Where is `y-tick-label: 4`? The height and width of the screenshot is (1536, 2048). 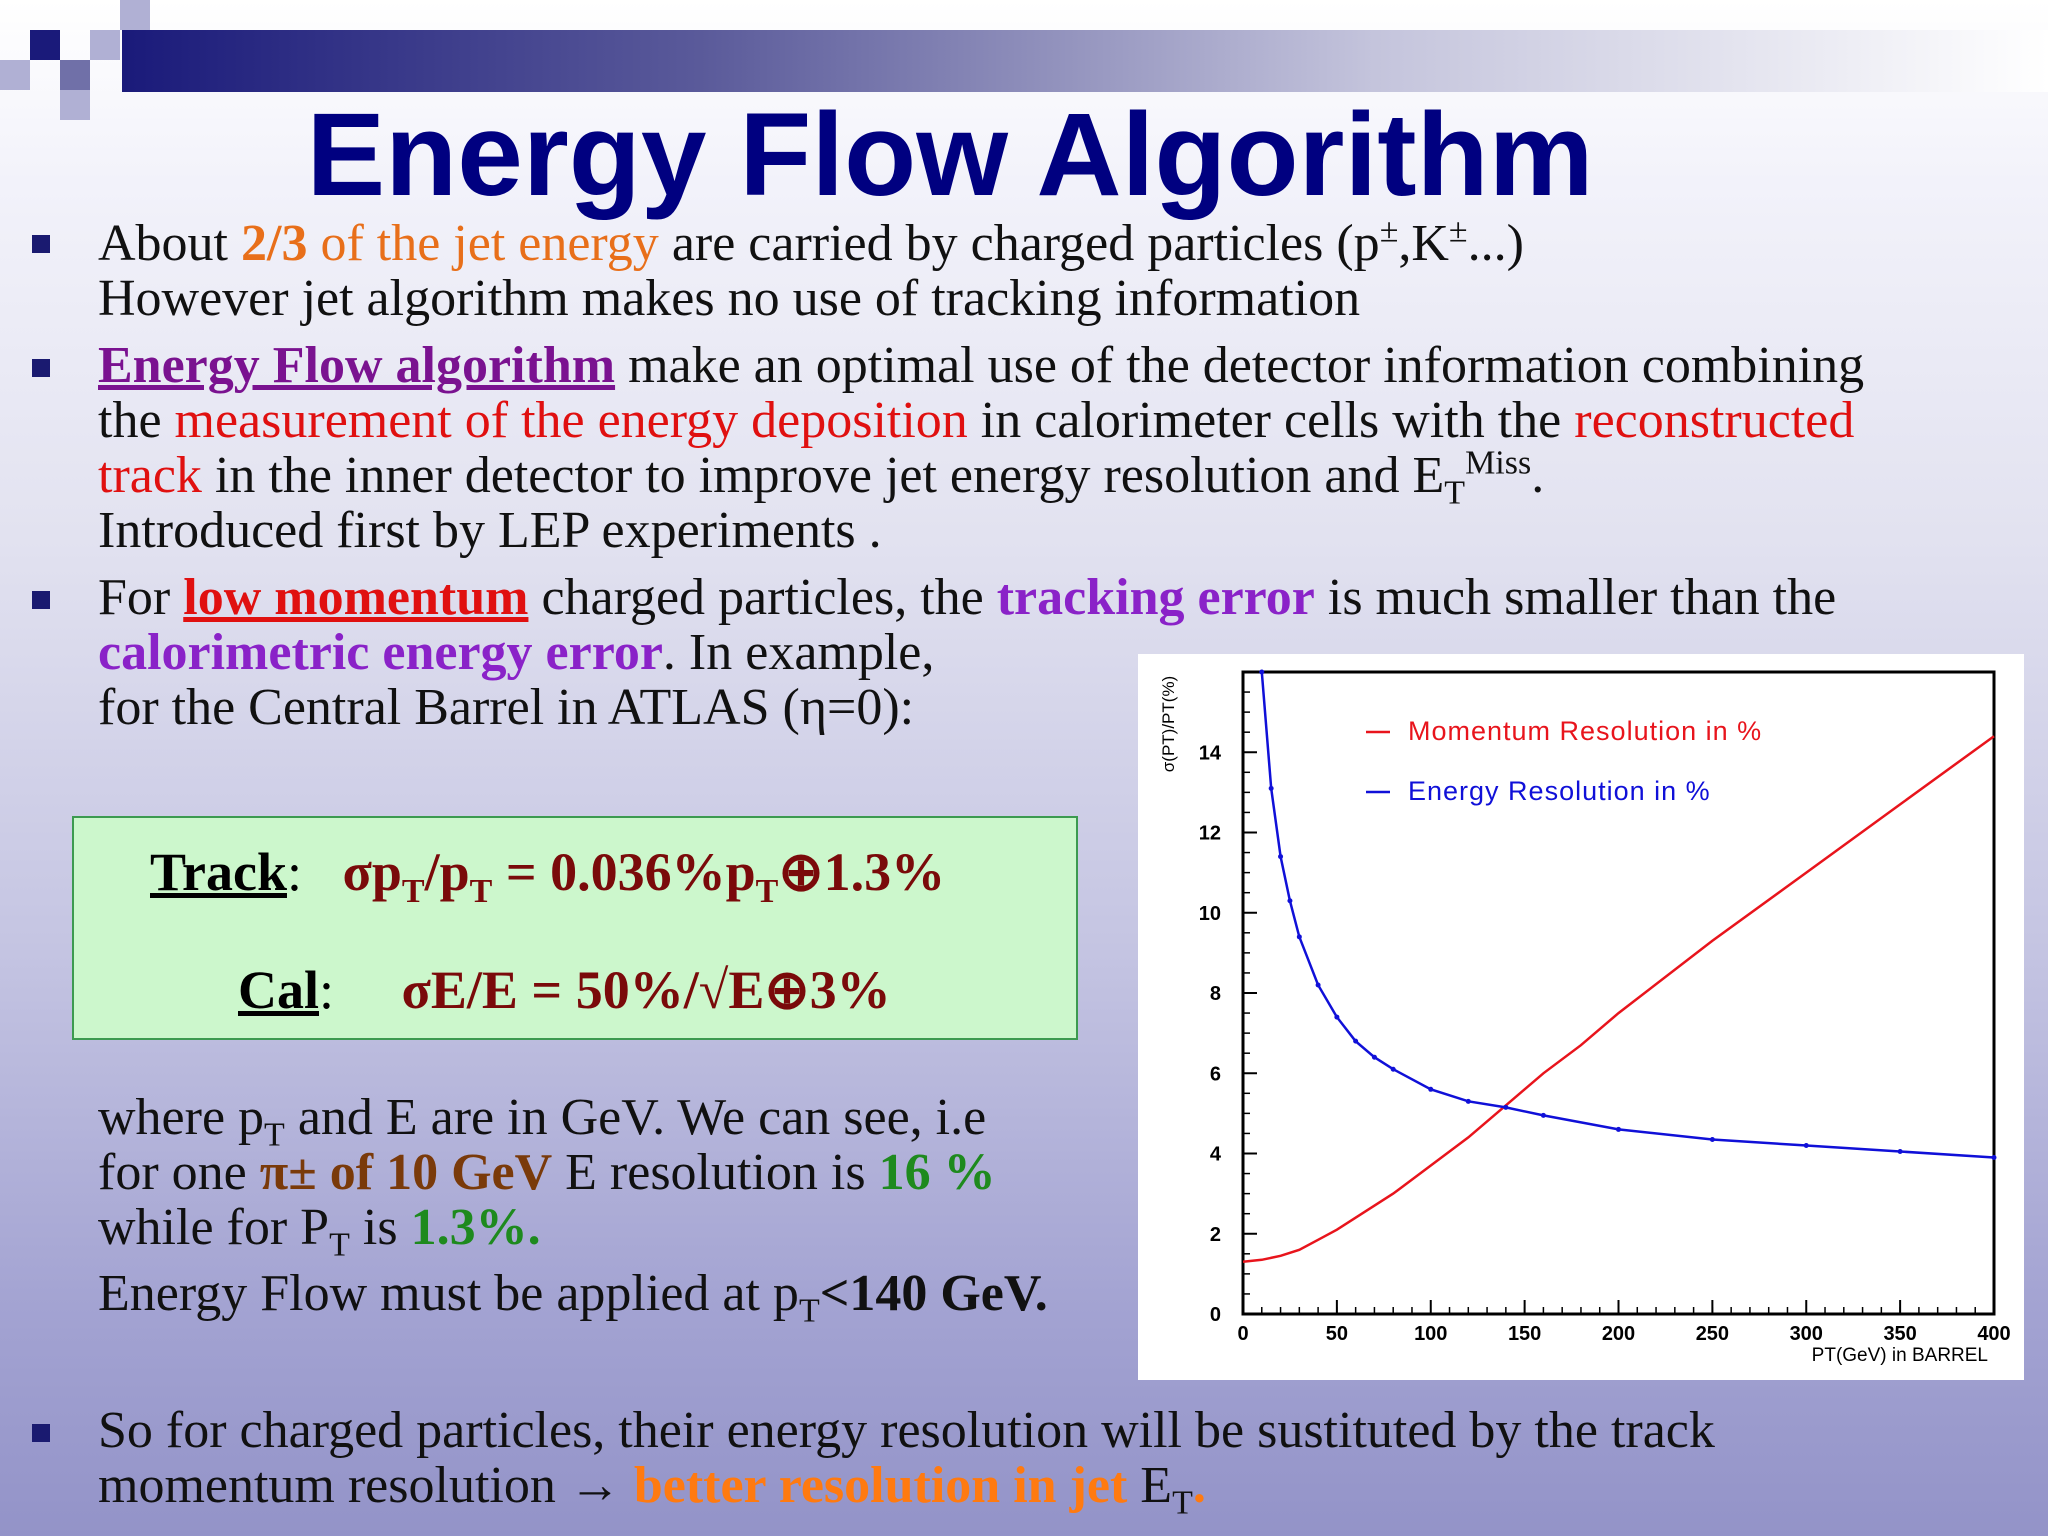 y-tick-label: 4 is located at coordinates (1216, 1155).